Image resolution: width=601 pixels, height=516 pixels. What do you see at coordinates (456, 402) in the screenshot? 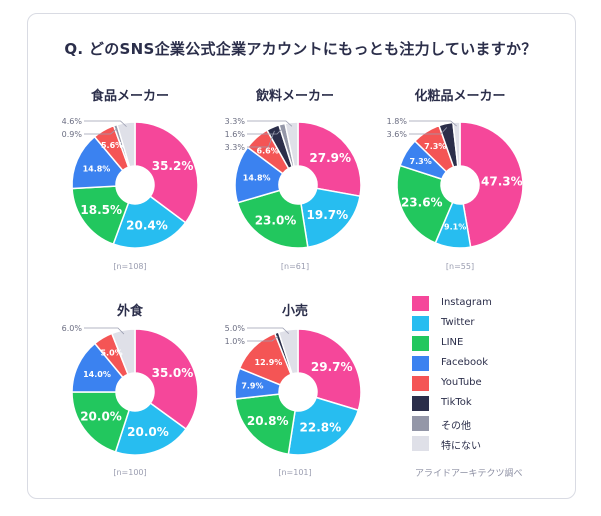
I see `legend-label: TikTok` at bounding box center [456, 402].